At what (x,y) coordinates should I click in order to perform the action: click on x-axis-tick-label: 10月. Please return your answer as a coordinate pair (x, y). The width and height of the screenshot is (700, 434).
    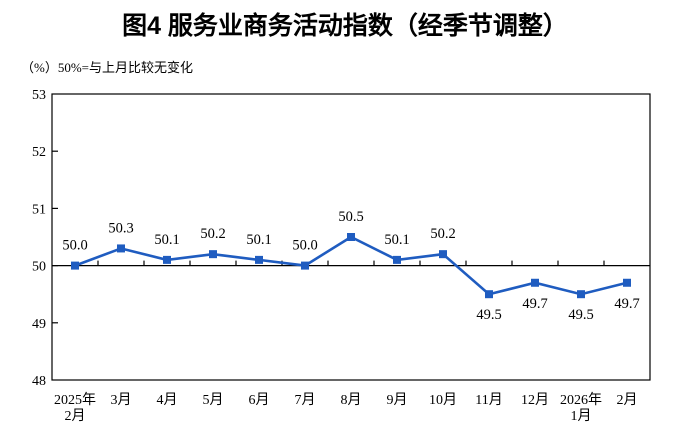
    Looking at the image, I should click on (443, 400).